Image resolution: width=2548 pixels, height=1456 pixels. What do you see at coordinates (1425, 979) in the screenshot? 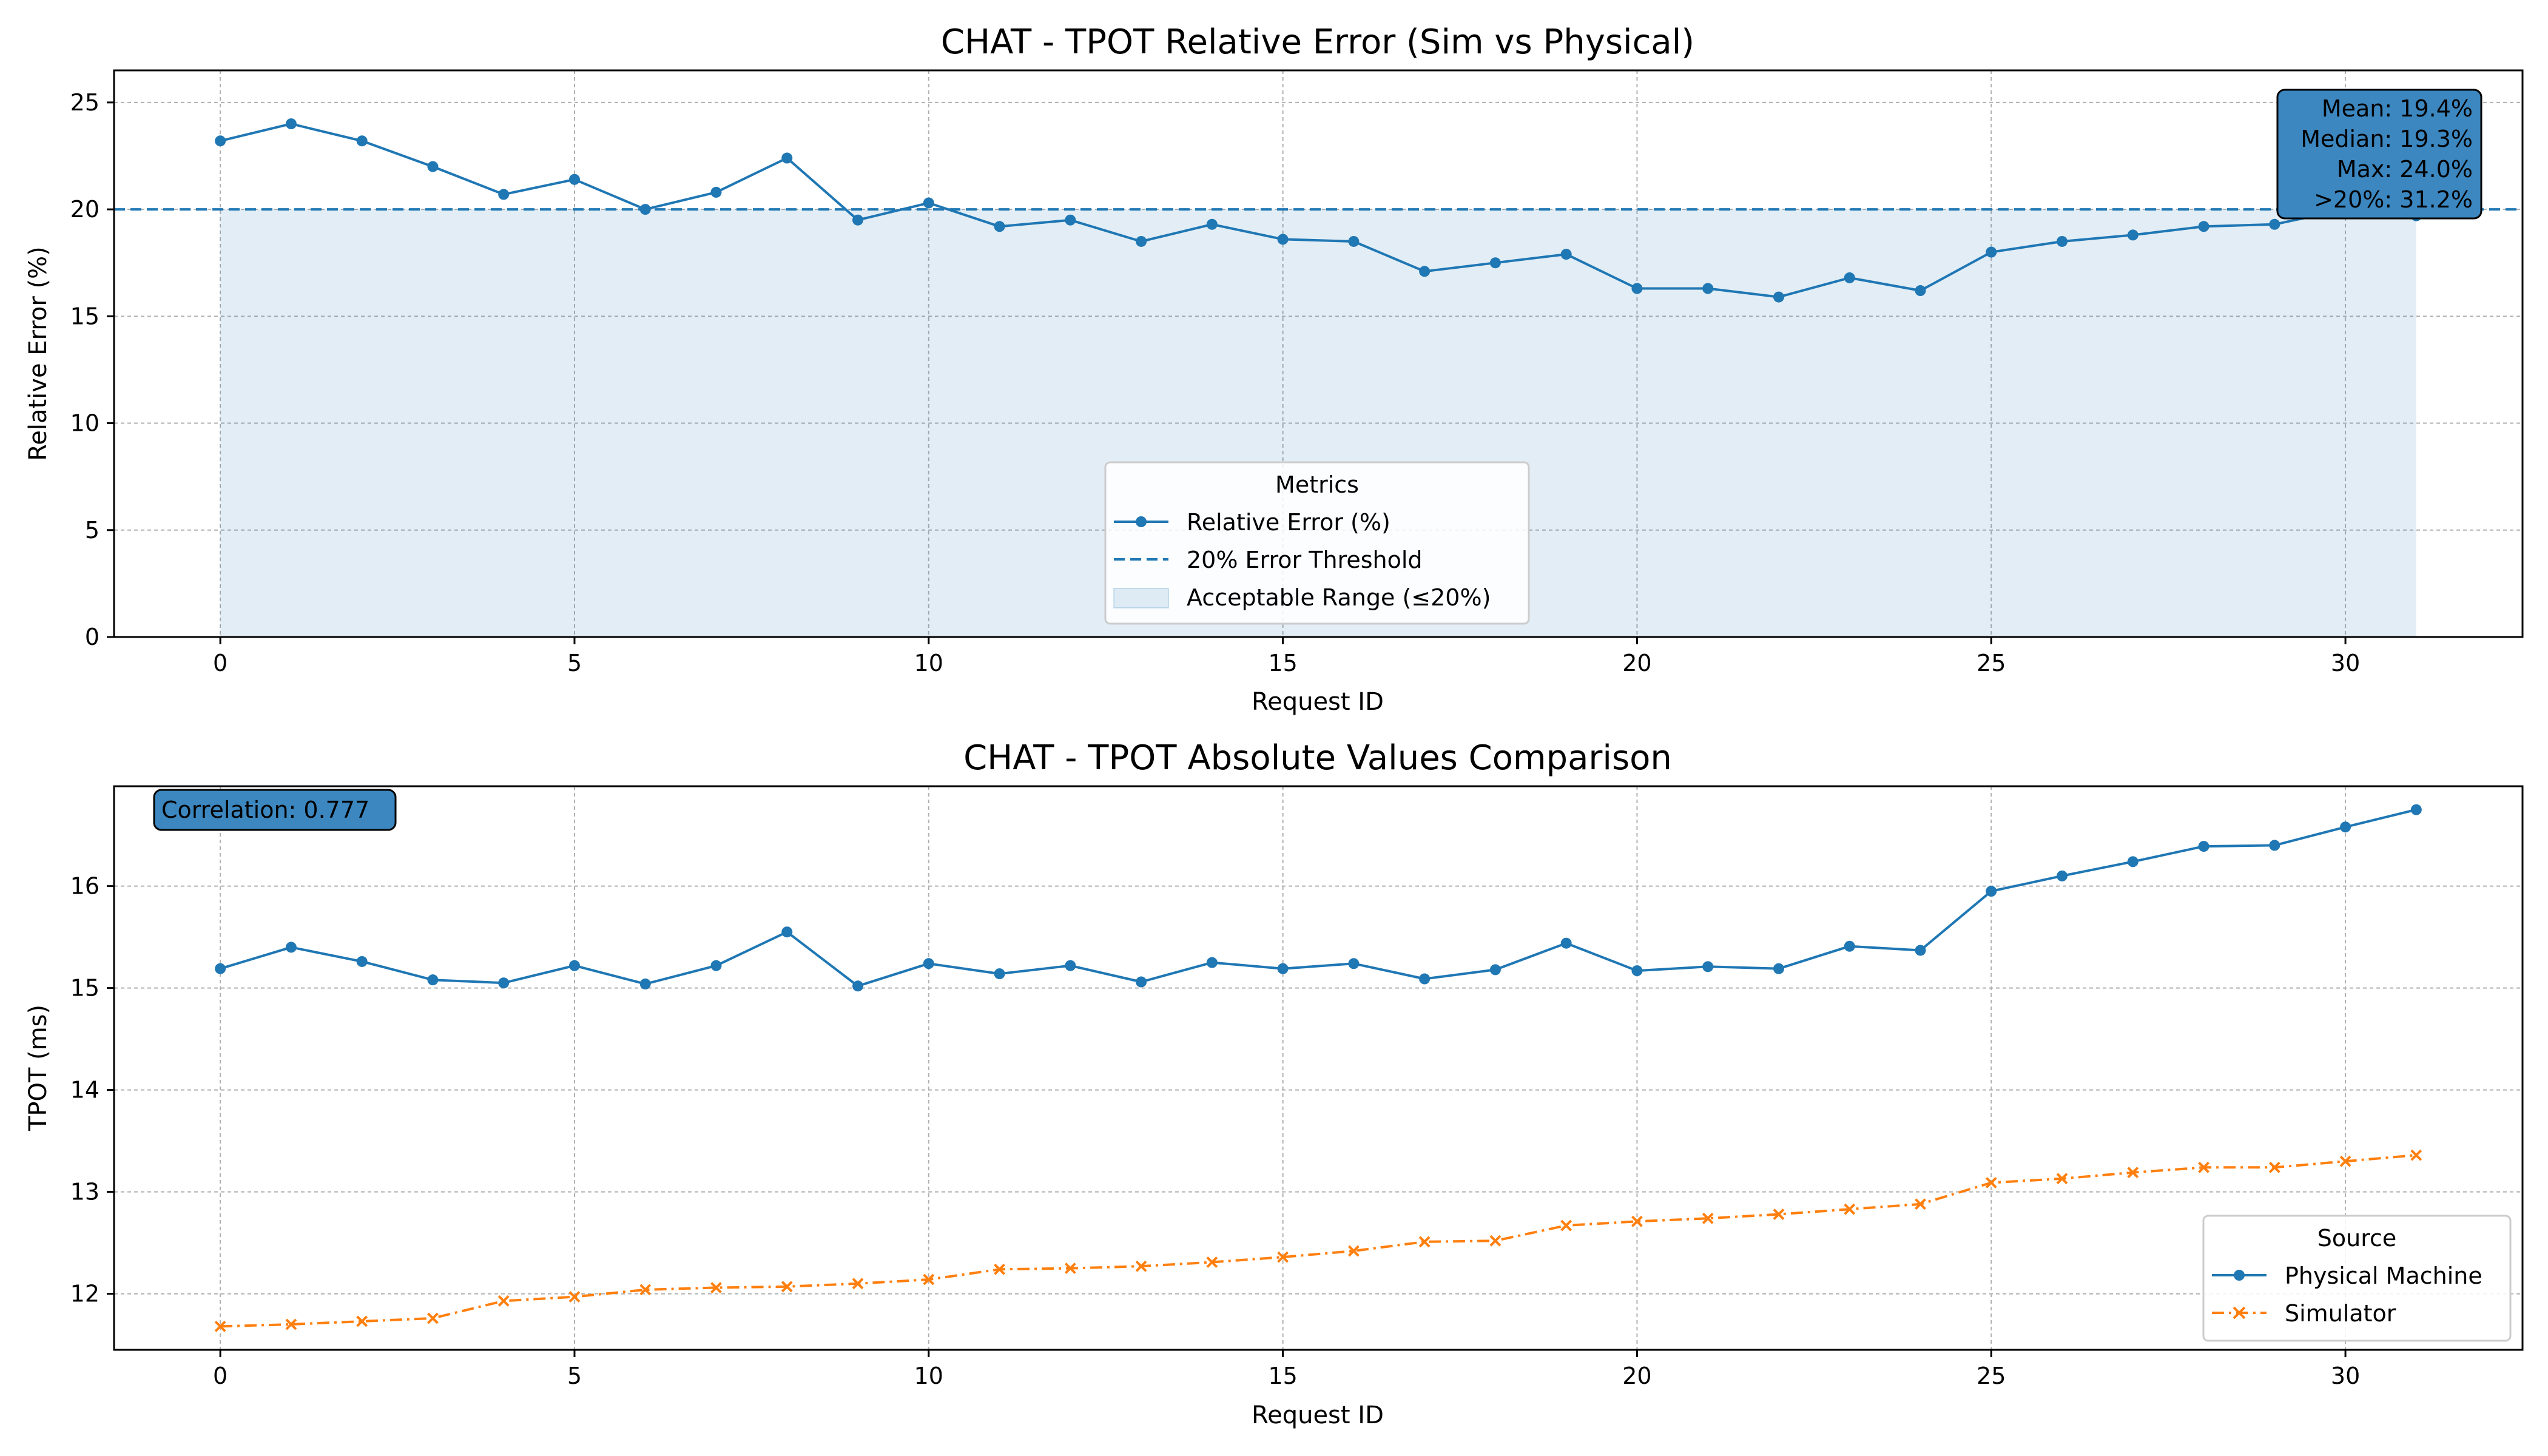
I see `data-point-physical-machine: Physical Machine @ 17: 15.09` at bounding box center [1425, 979].